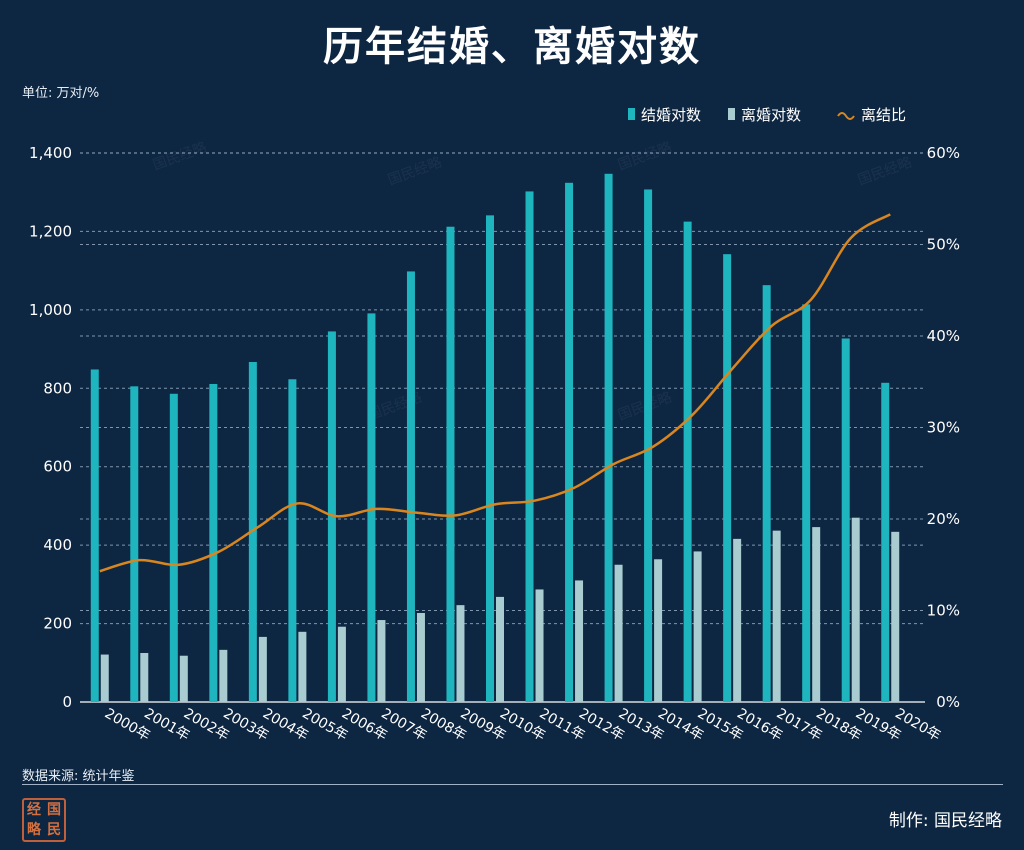 Image resolution: width=1024 pixels, height=850 pixels. What do you see at coordinates (50, 310) in the screenshot?
I see `y-left-tick-label: 1,000` at bounding box center [50, 310].